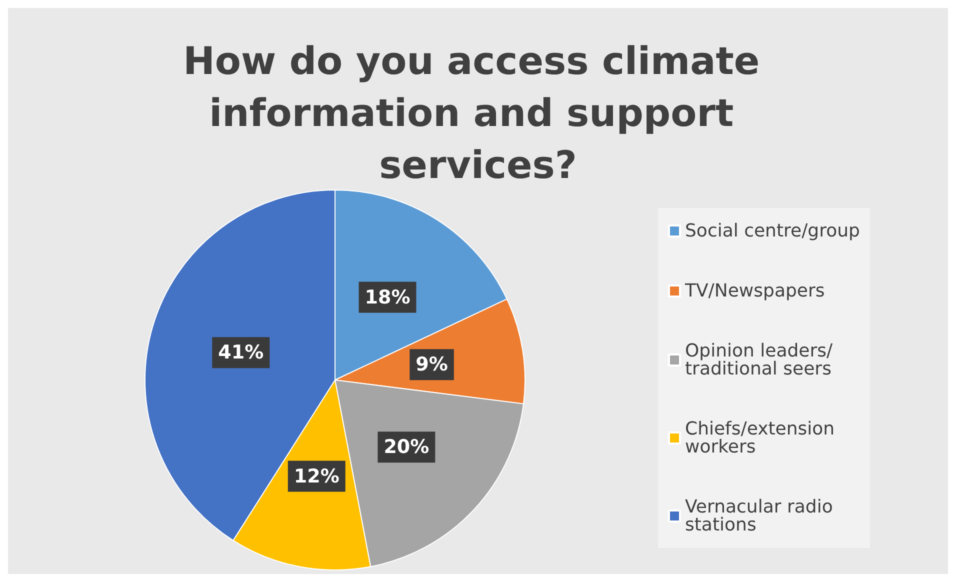 Image resolution: width=956 pixels, height=582 pixels. What do you see at coordinates (387, 297) in the screenshot?
I see `data-label: 18%` at bounding box center [387, 297].